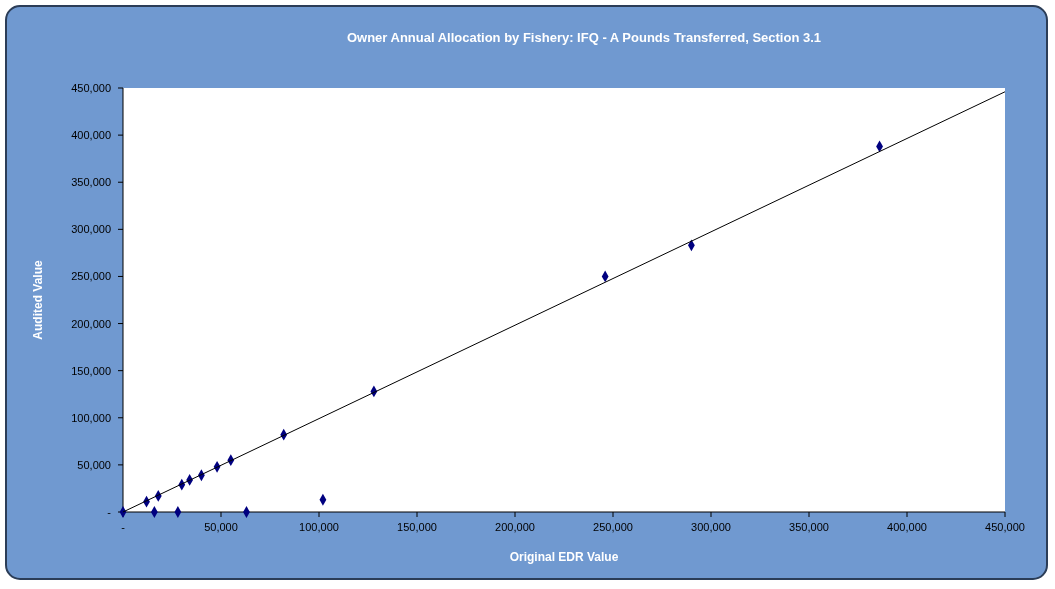 Image resolution: width=1055 pixels, height=589 pixels. Describe the element at coordinates (38, 300) in the screenshot. I see `y-axis-title: Audited Value` at that location.